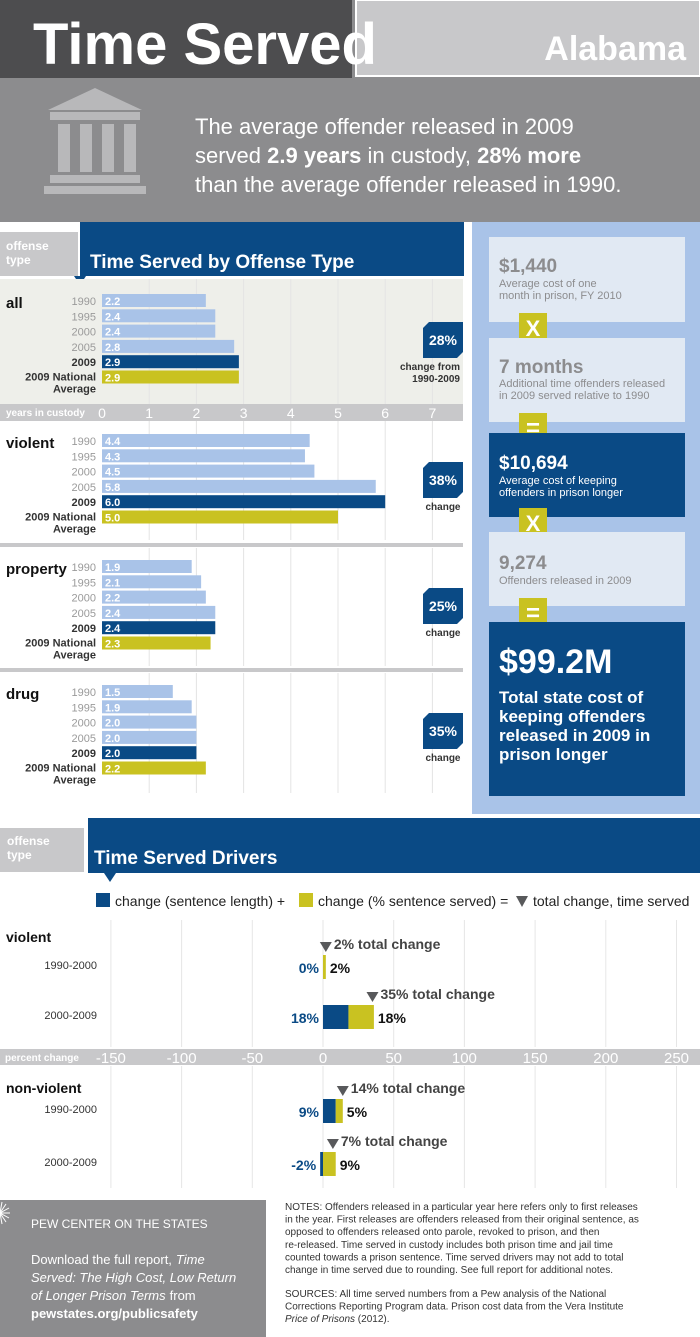 The width and height of the screenshot is (700, 1337). Describe the element at coordinates (70, 966) in the screenshot. I see `drivers-period-label: 1990-2000` at that location.